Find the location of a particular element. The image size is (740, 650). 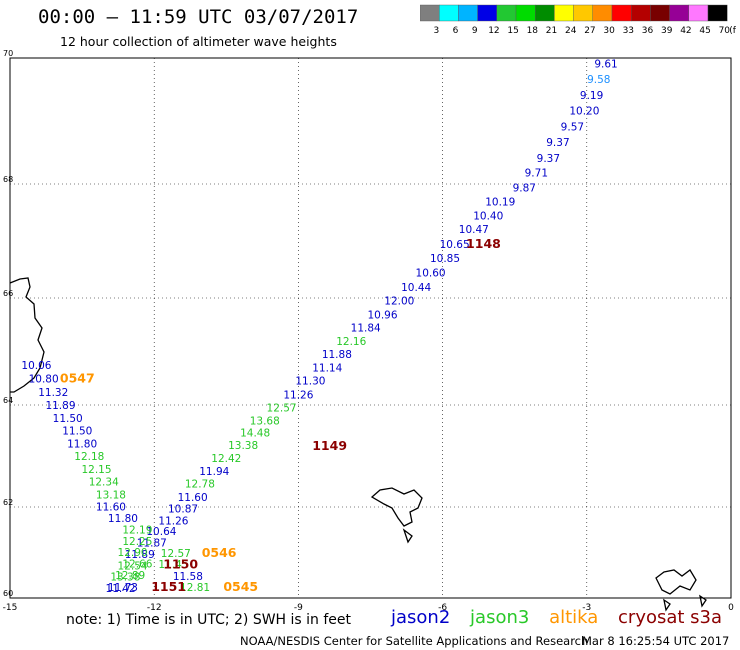

scale-label: 39 is located at coordinates (667, 31).